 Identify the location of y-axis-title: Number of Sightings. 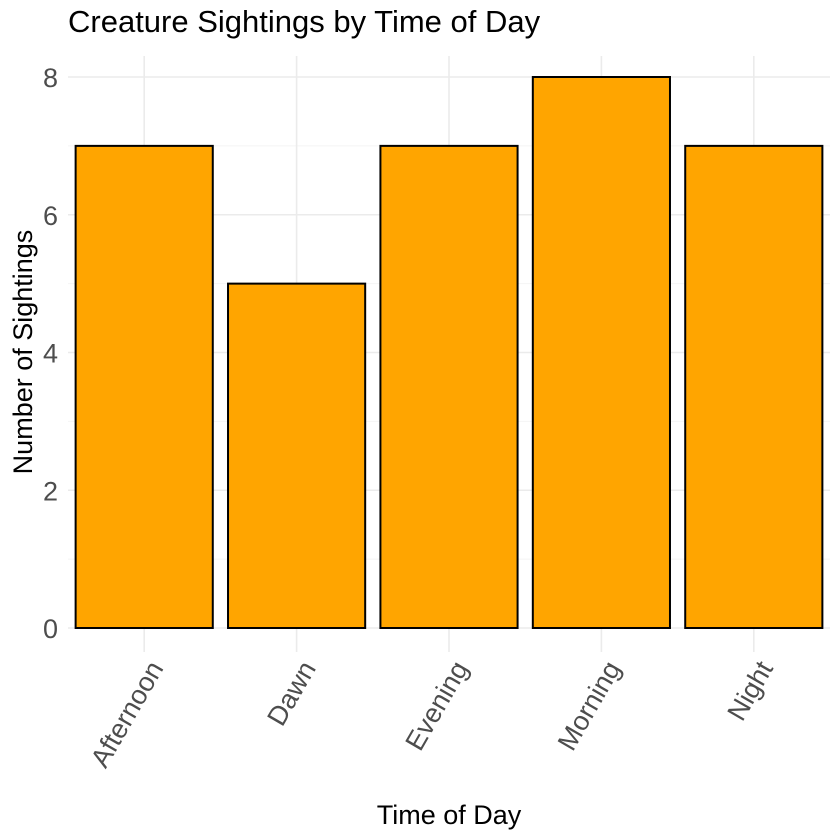
(23, 352).